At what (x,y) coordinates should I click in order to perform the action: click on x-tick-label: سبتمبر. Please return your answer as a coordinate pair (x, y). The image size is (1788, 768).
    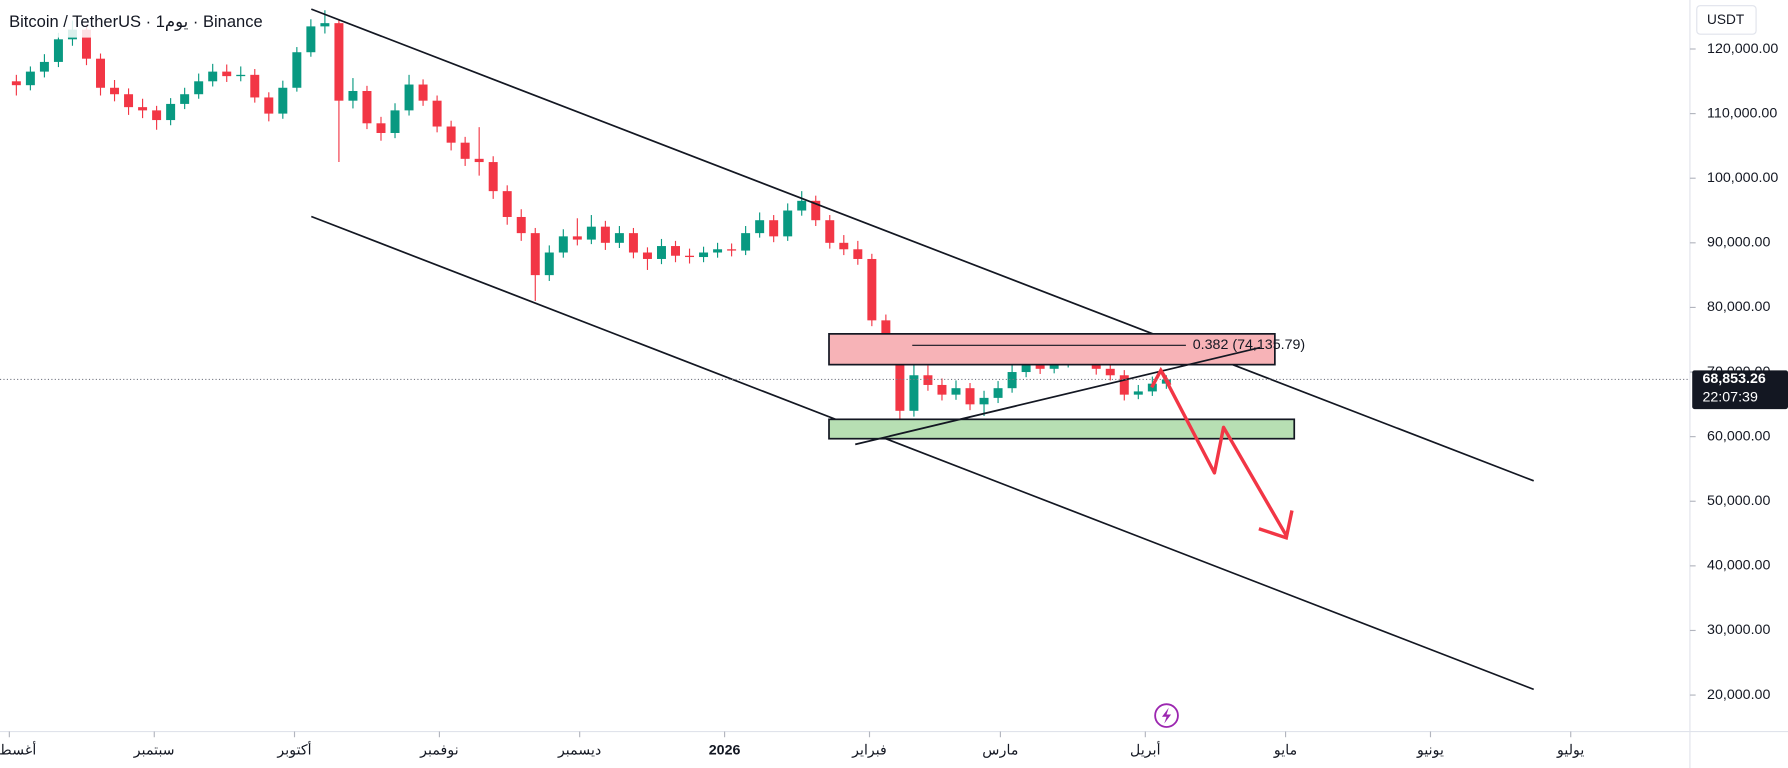
    Looking at the image, I should click on (154, 751).